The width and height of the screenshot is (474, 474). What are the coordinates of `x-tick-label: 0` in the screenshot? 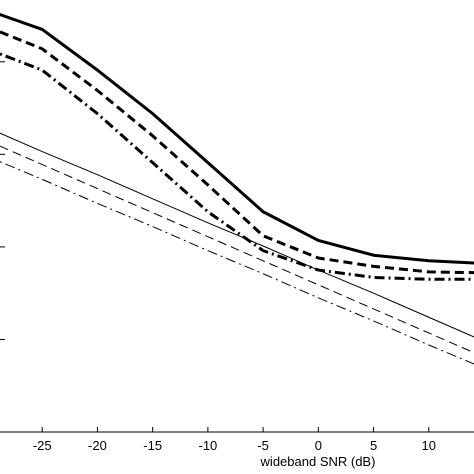 It's located at (318, 445).